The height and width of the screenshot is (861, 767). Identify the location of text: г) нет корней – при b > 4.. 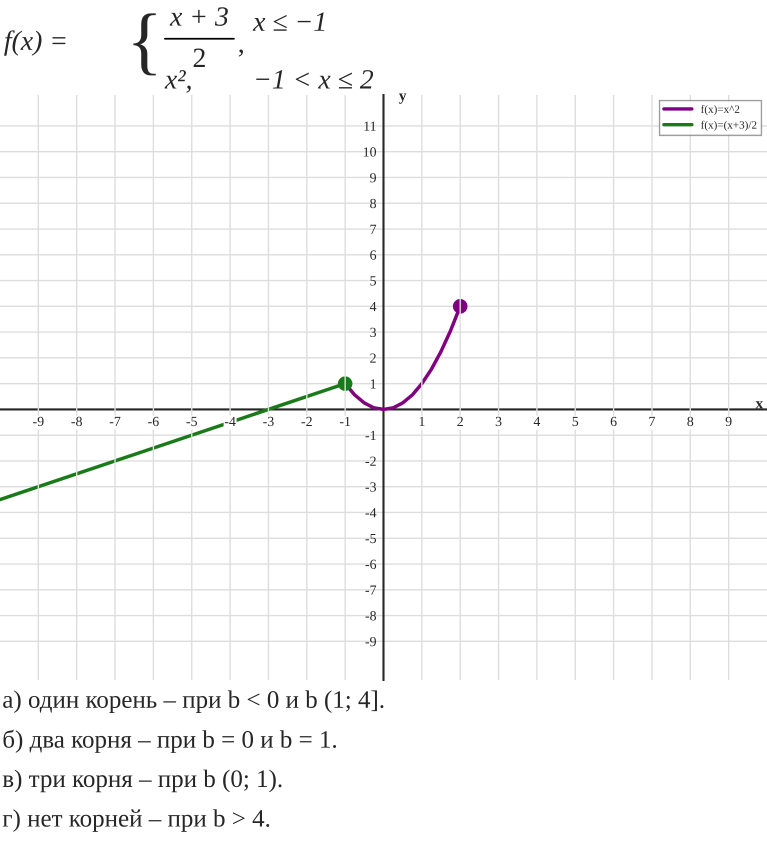
(136, 820).